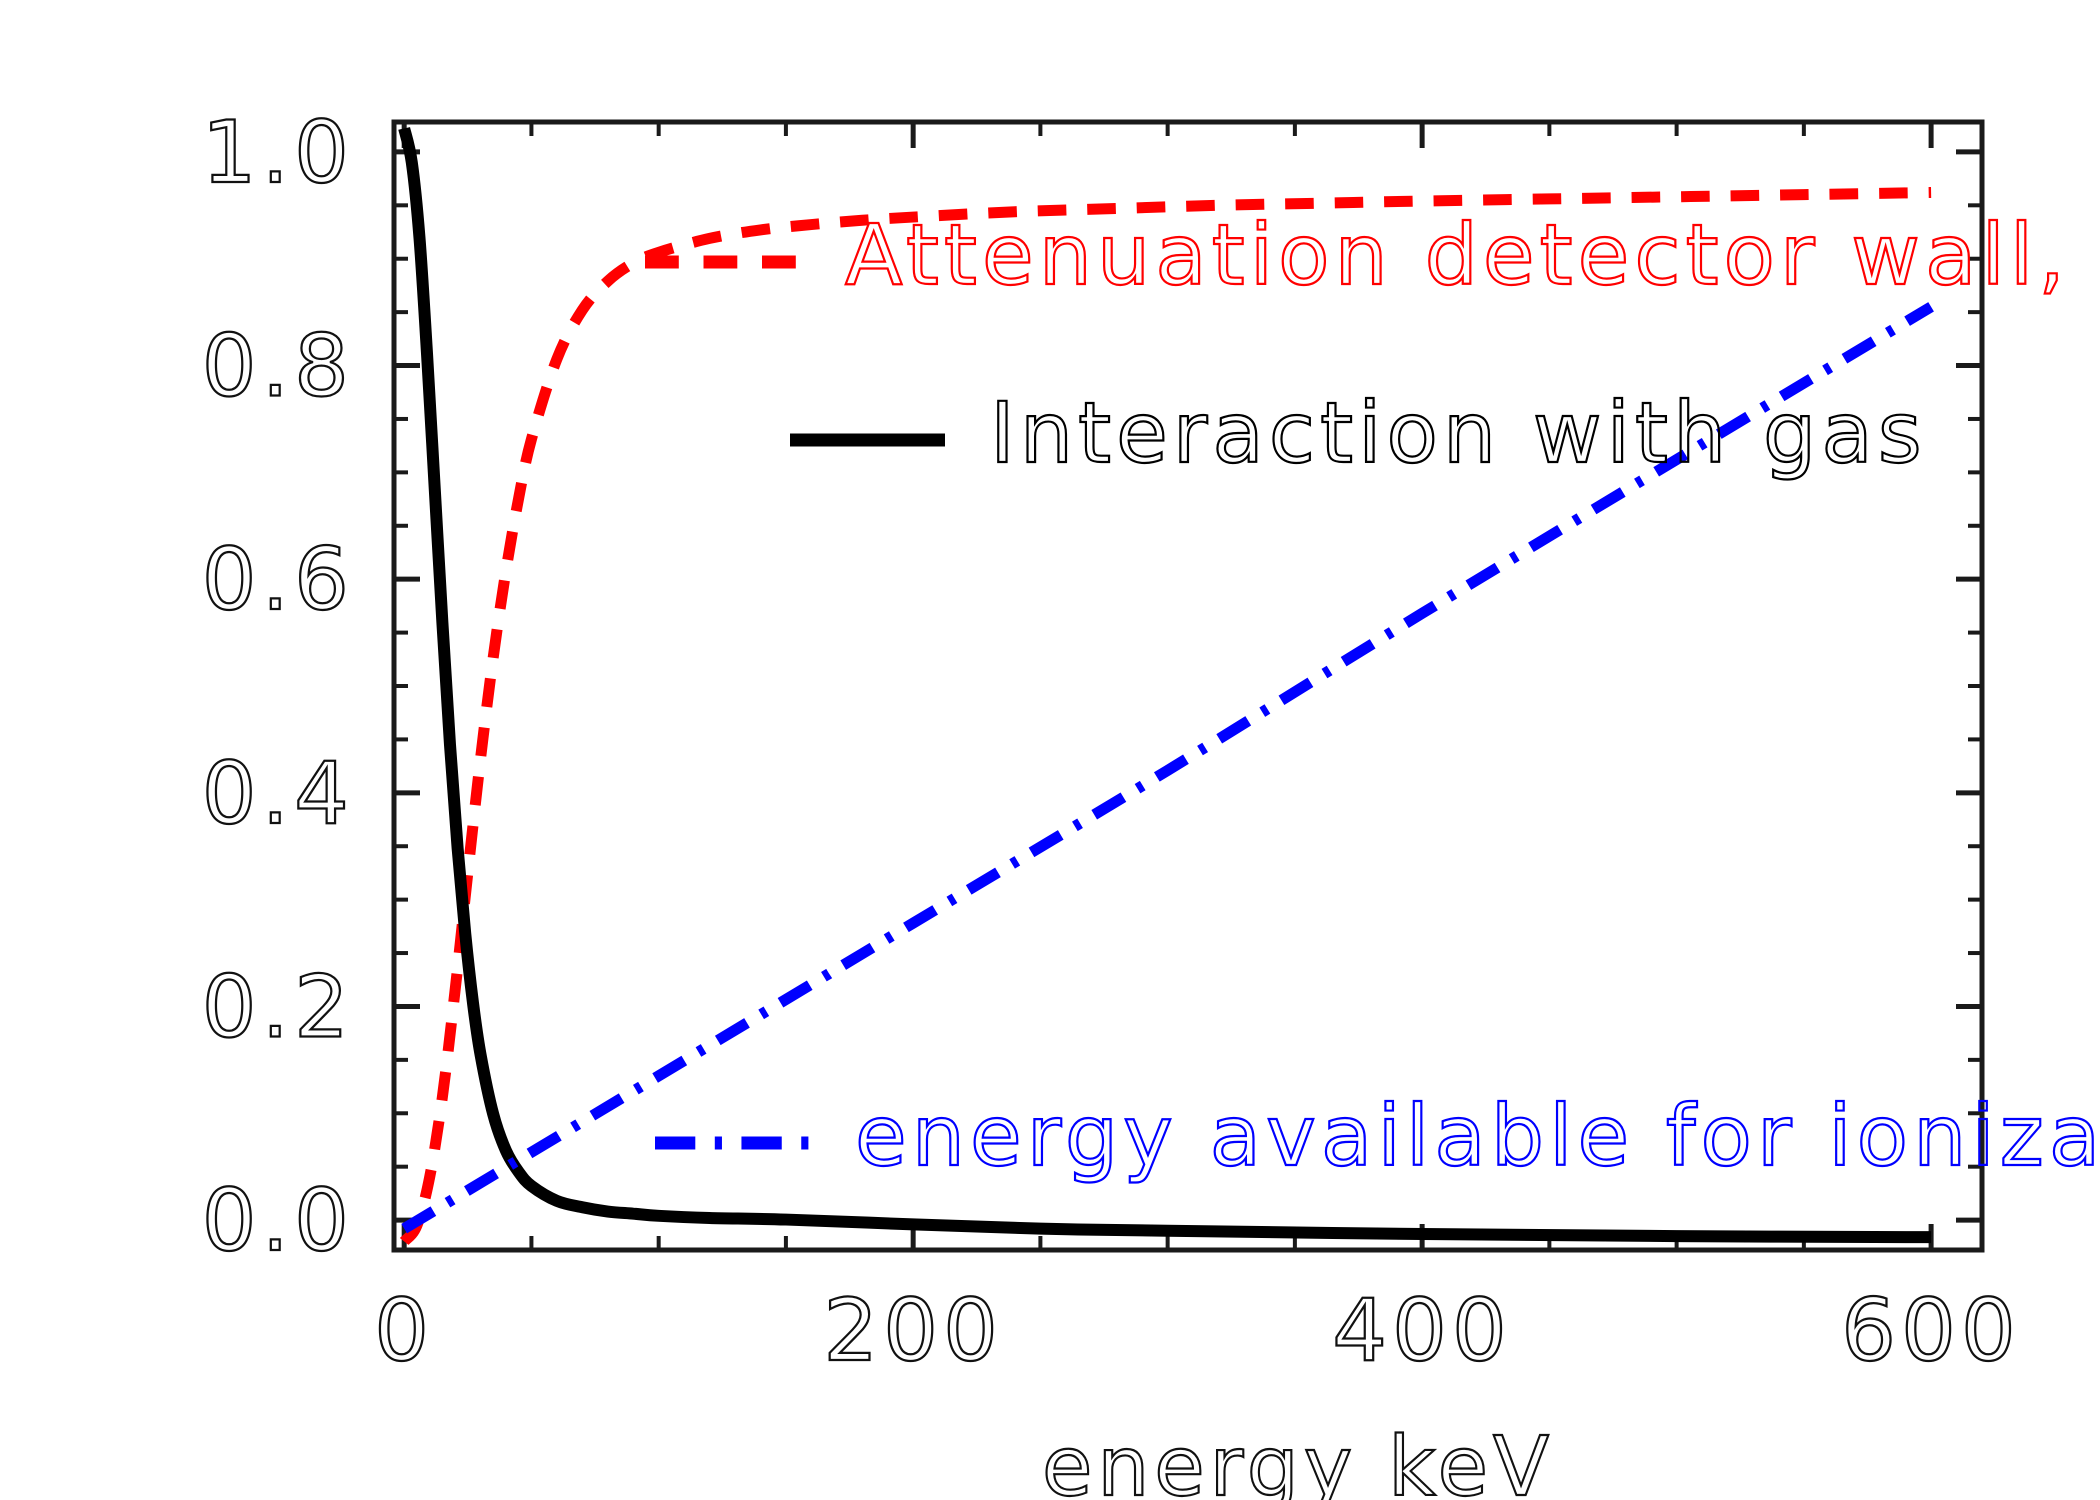 The width and height of the screenshot is (2100, 1500). What do you see at coordinates (1931, 1331) in the screenshot?
I see `x-tick-label-600: 600` at bounding box center [1931, 1331].